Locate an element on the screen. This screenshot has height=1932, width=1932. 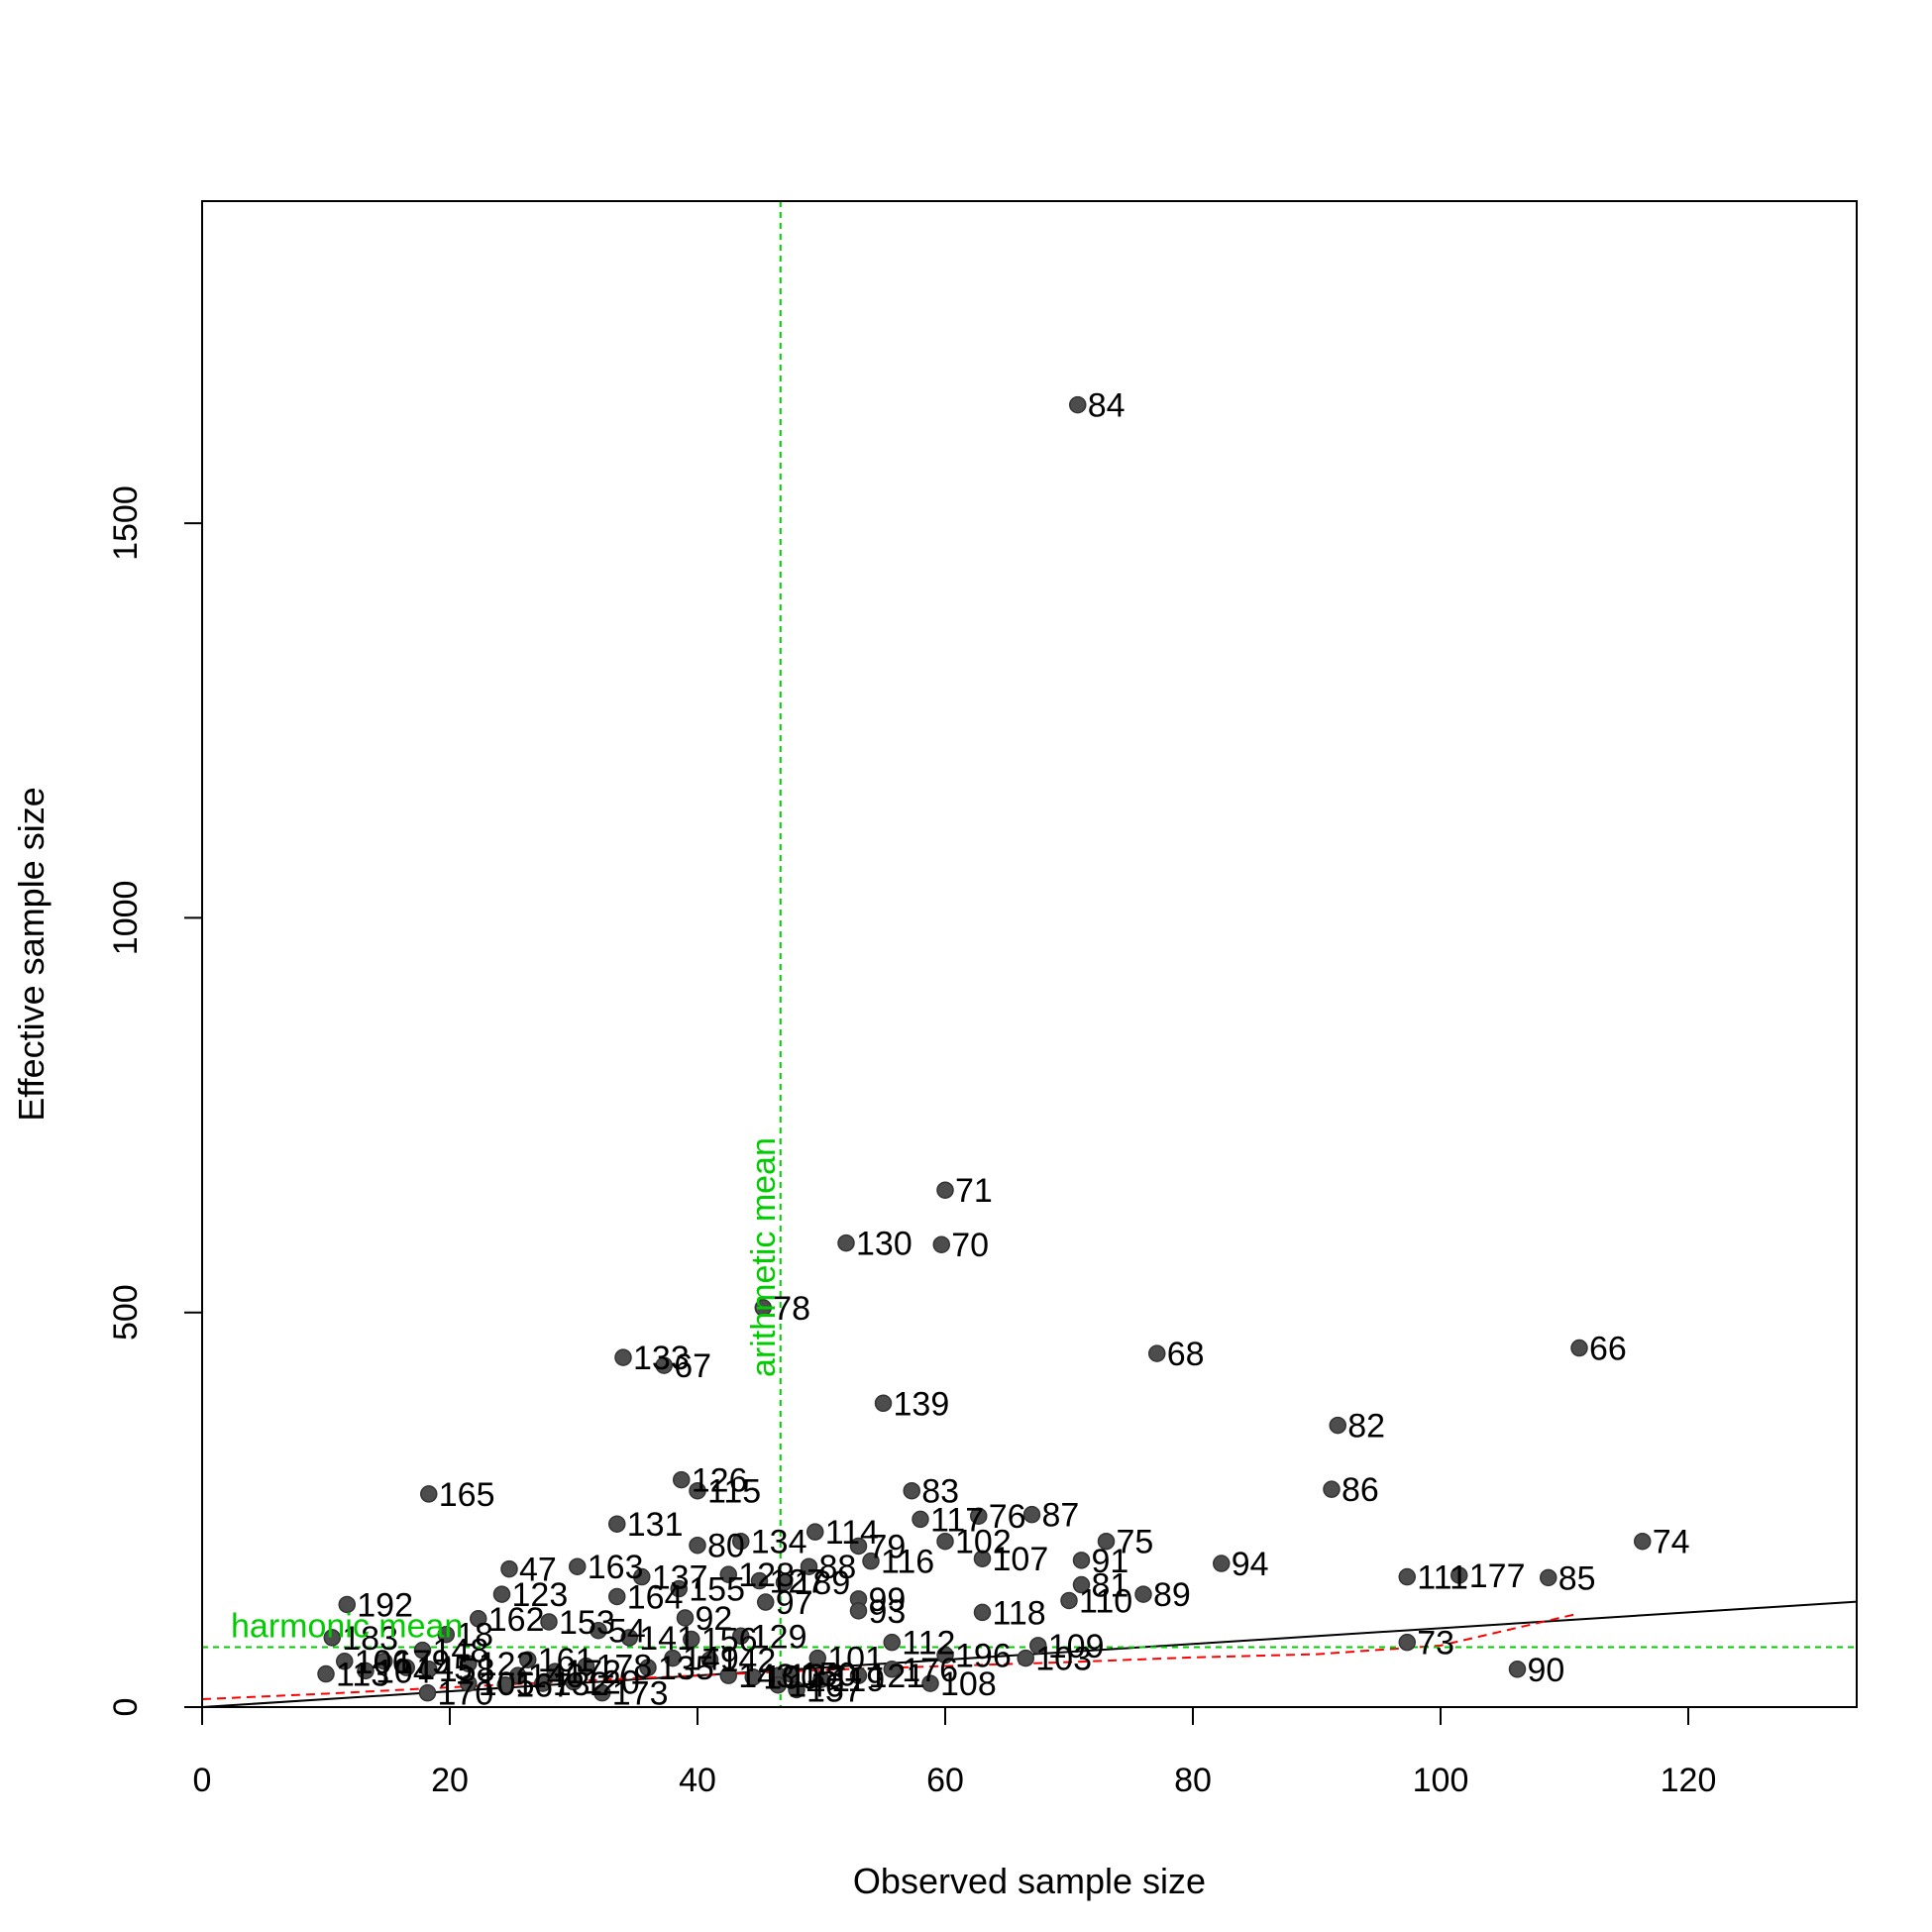
point-label: 100 is located at coordinates (791, 1678).